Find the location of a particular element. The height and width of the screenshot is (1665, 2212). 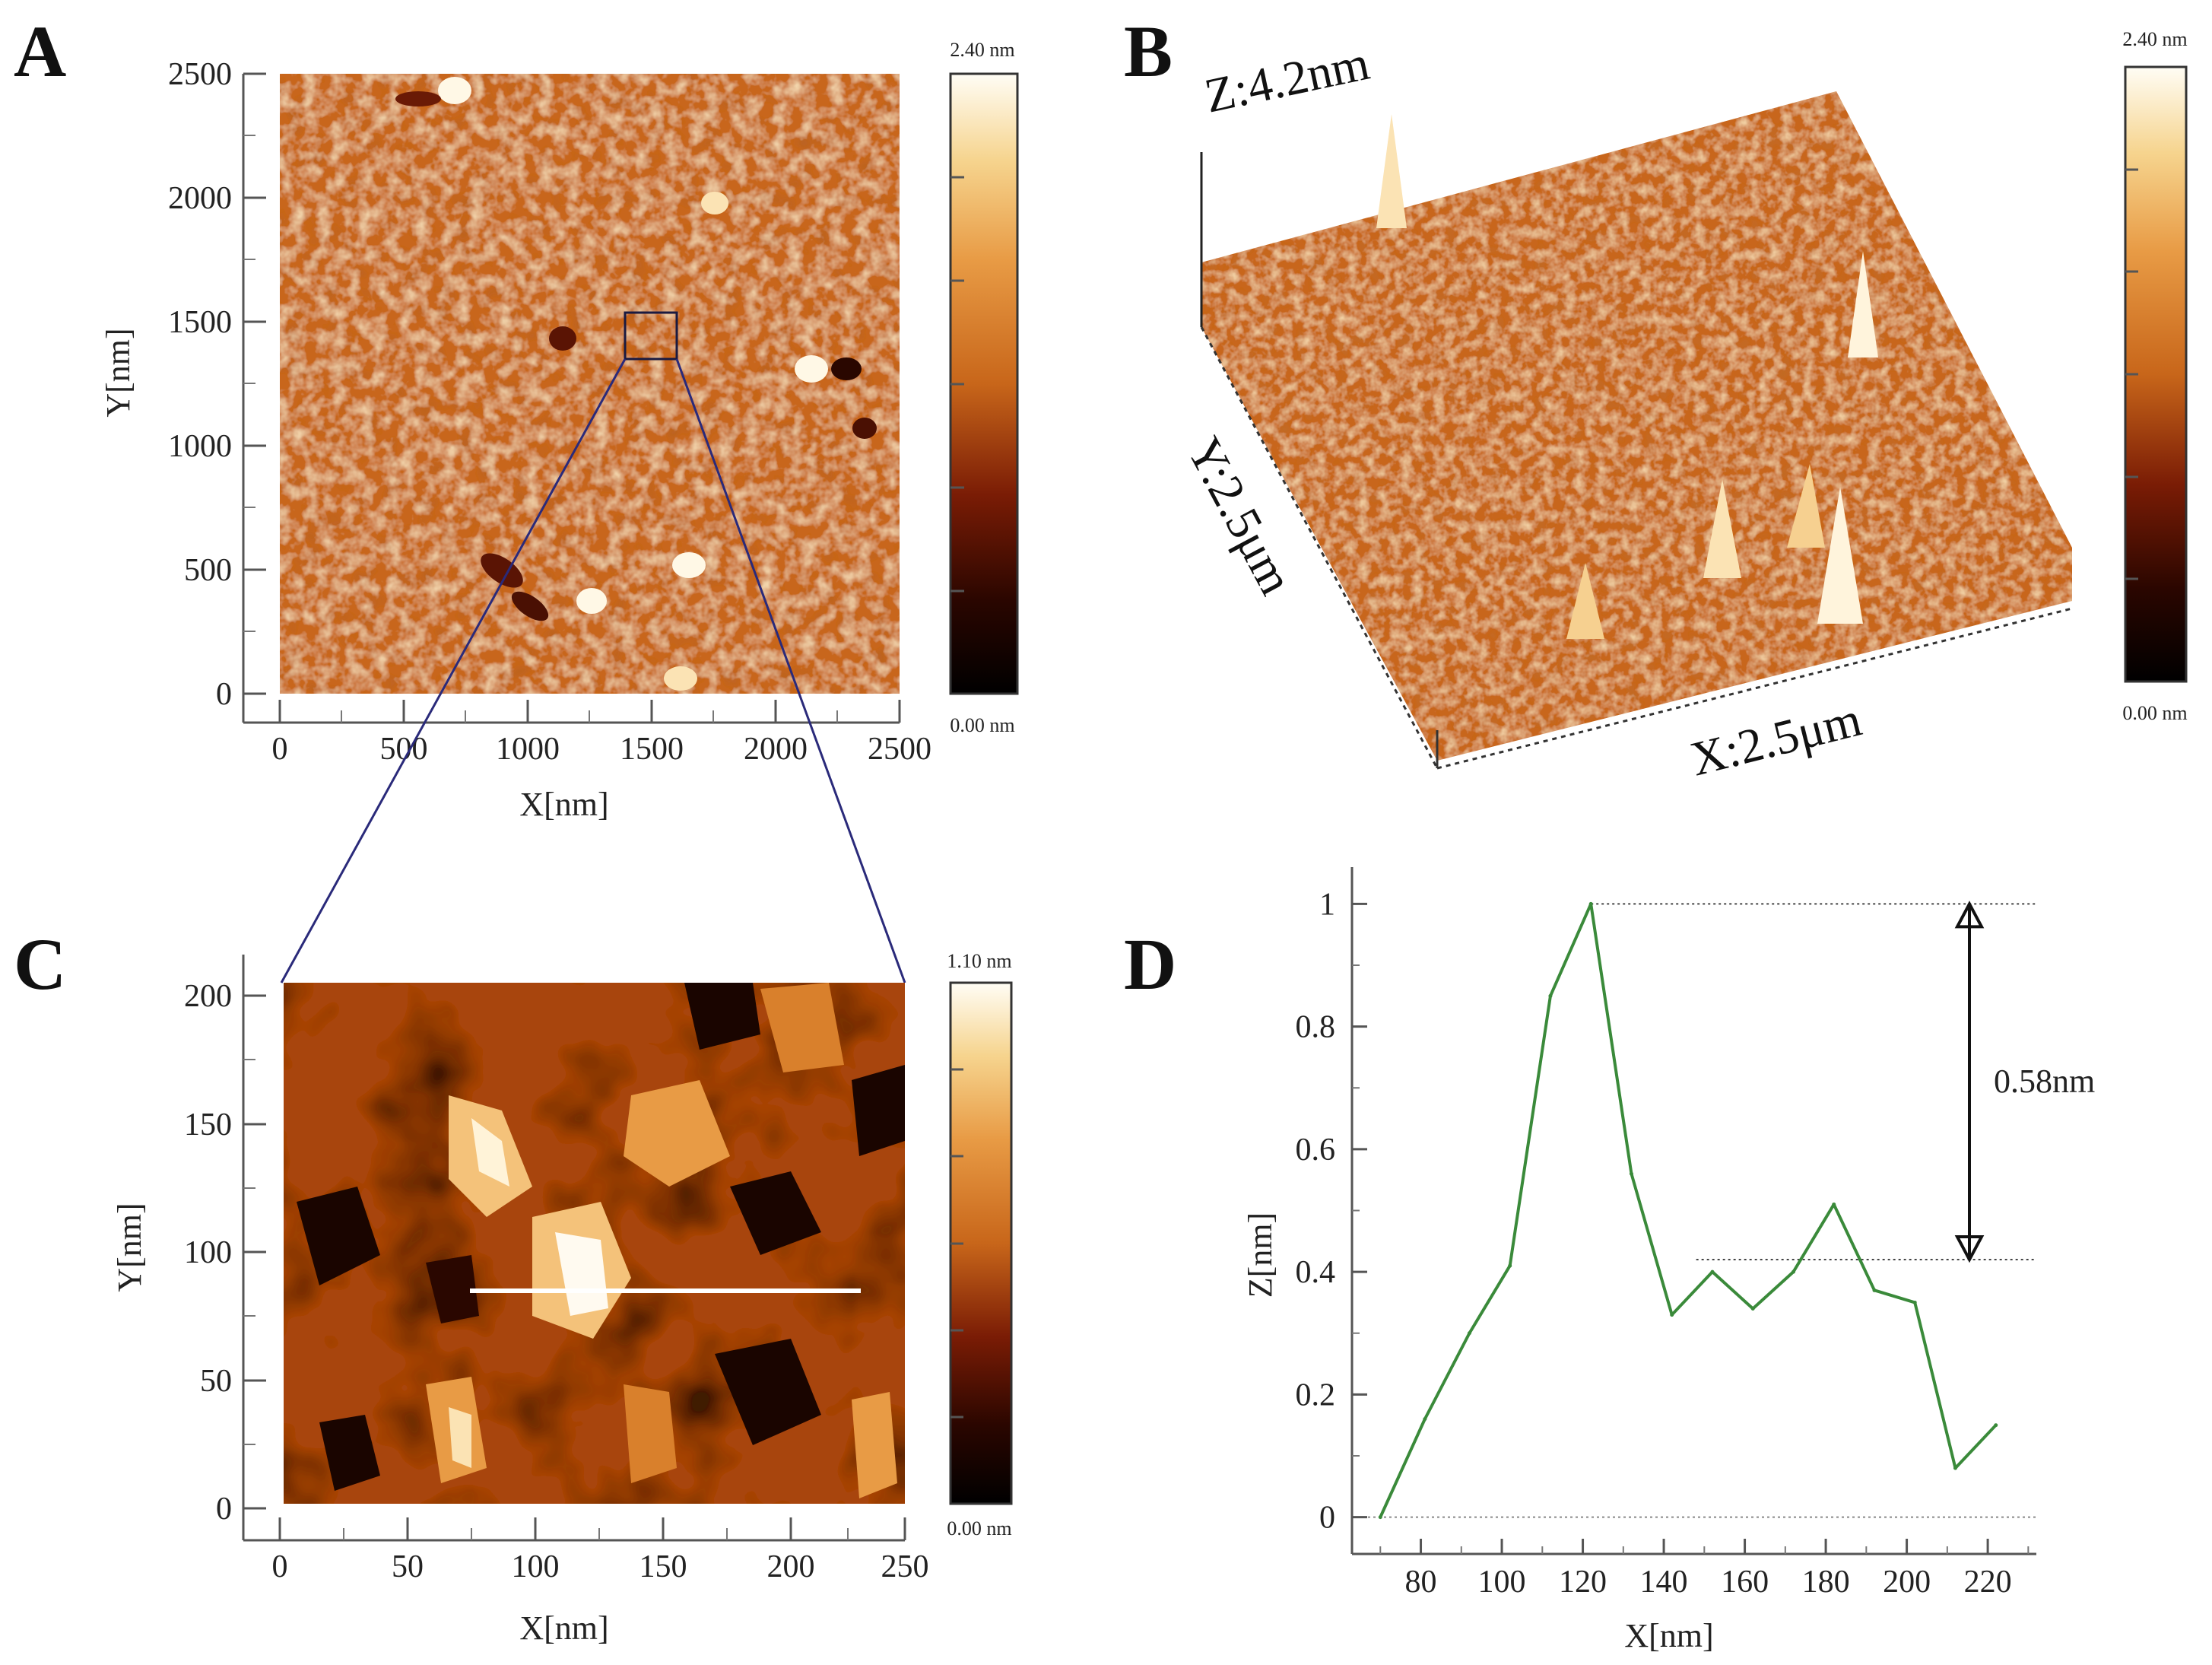

panel-c-xtick: 50 is located at coordinates (408, 1566).